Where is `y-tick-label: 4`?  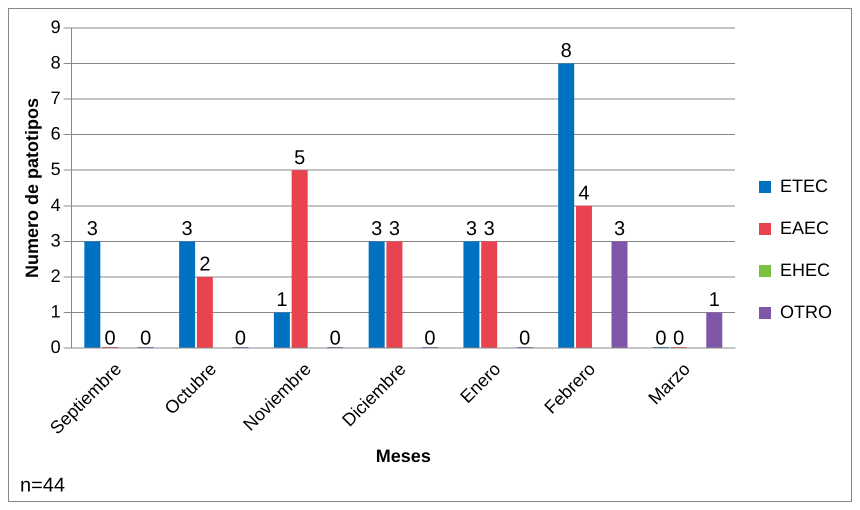
y-tick-label: 4 is located at coordinates (55, 204).